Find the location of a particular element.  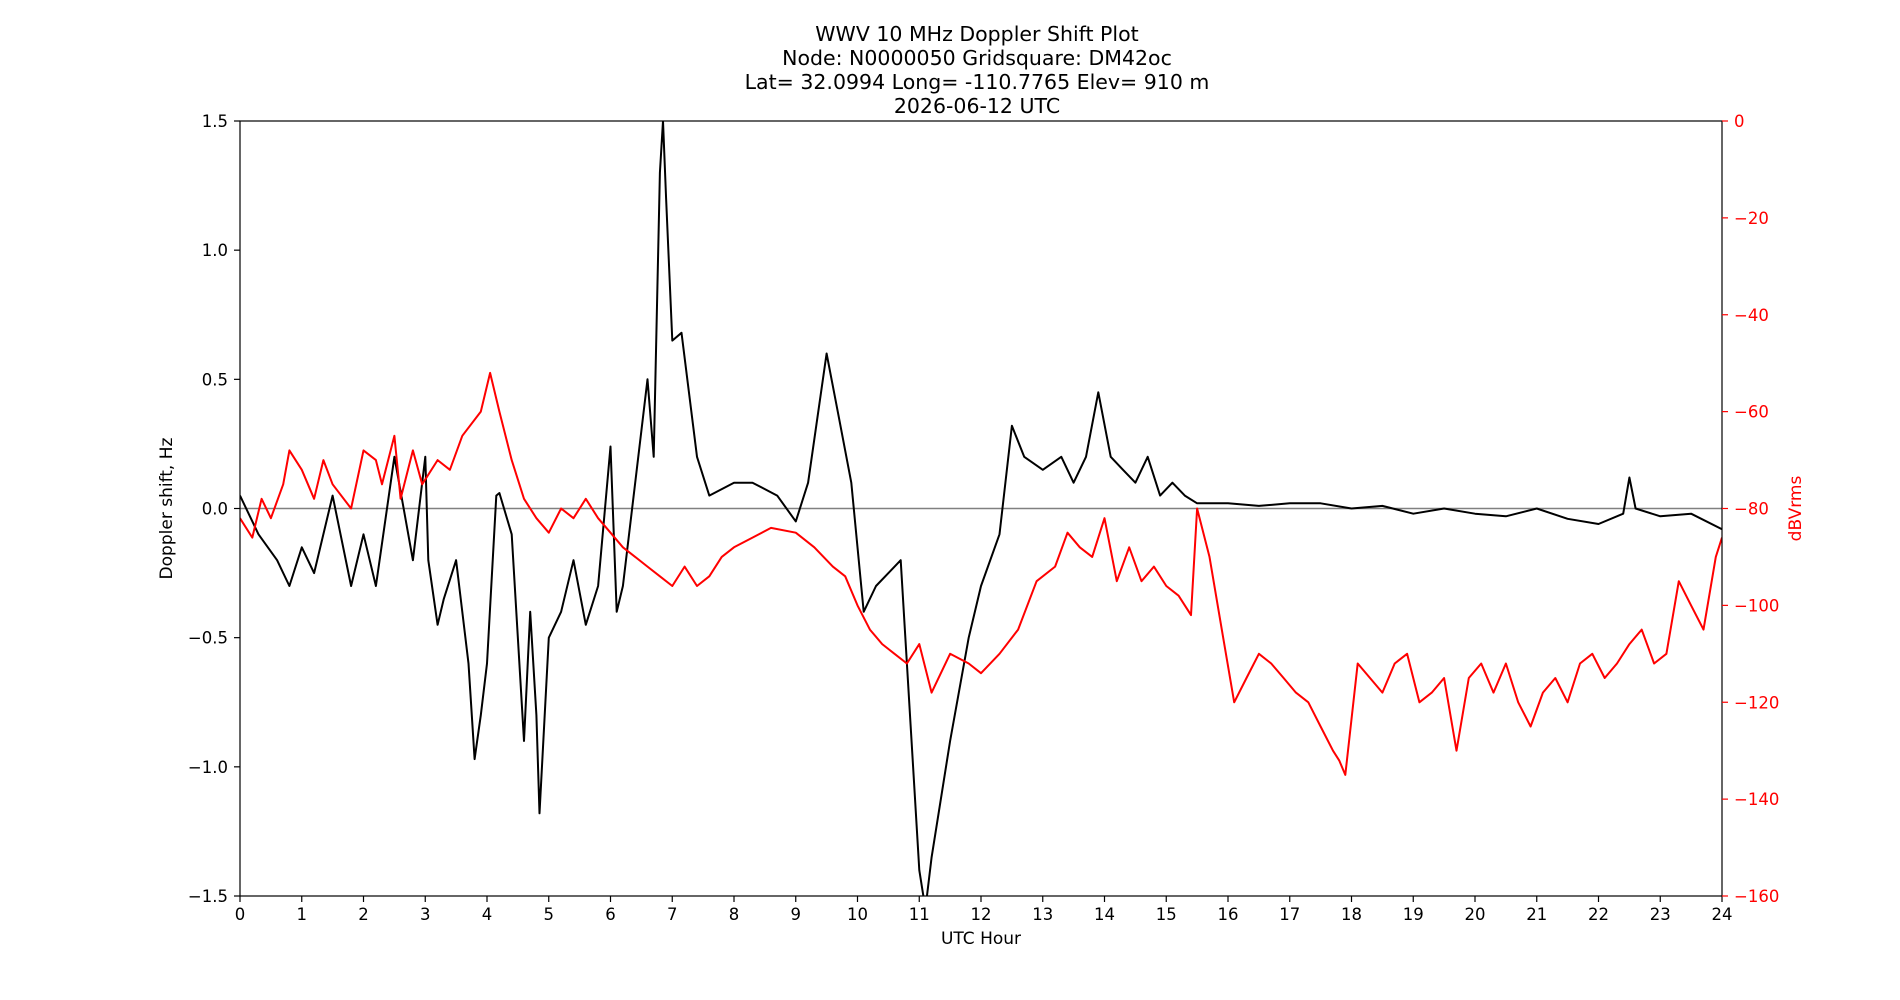

y-axis-left: 1.5 1.0 0.5 0.0 −0.5 −1.0 −1.5 is located at coordinates (214, 509).